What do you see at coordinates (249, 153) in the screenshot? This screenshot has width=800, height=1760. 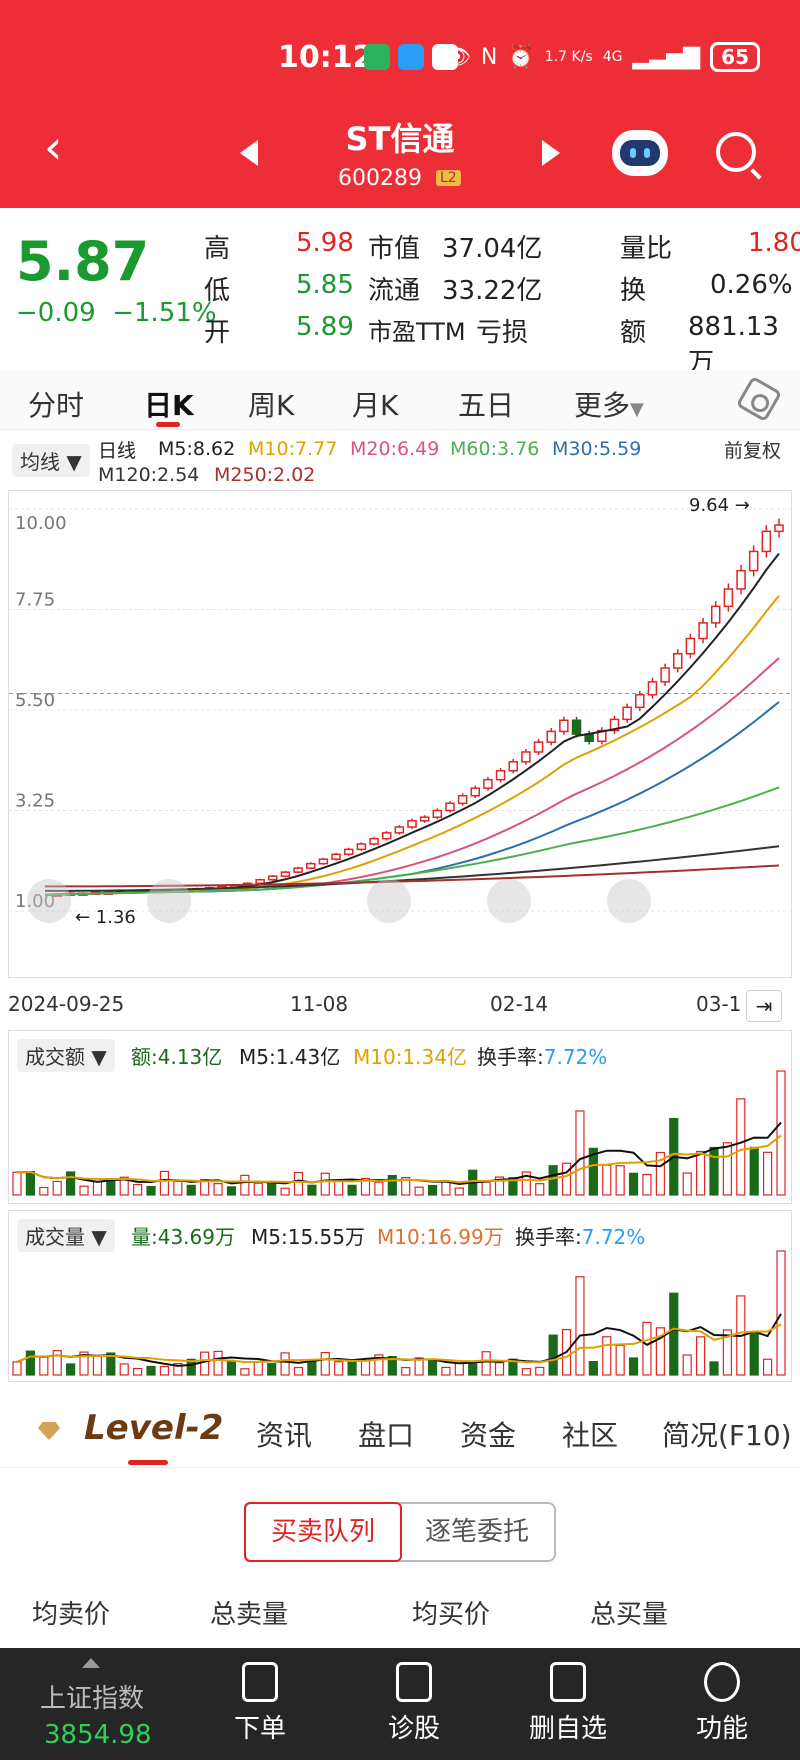 I see `prev-stock-button` at bounding box center [249, 153].